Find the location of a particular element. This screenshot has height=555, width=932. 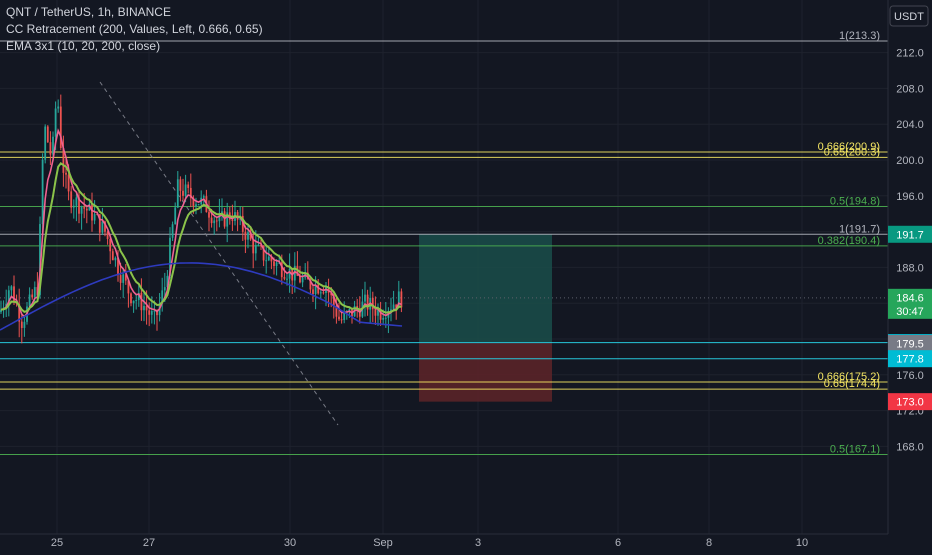

ema-slow-line is located at coordinates (201, 296).